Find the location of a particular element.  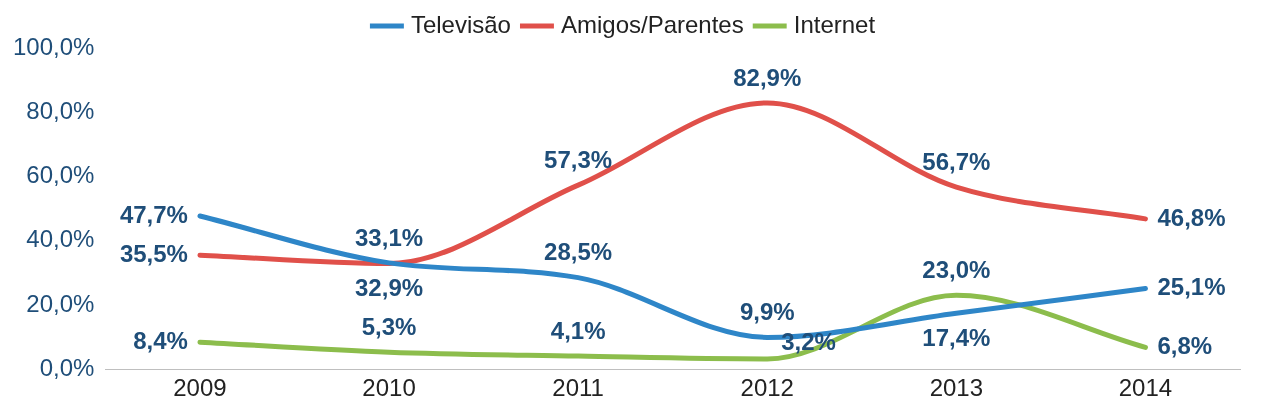

data-label: 8,4% is located at coordinates (160, 340).